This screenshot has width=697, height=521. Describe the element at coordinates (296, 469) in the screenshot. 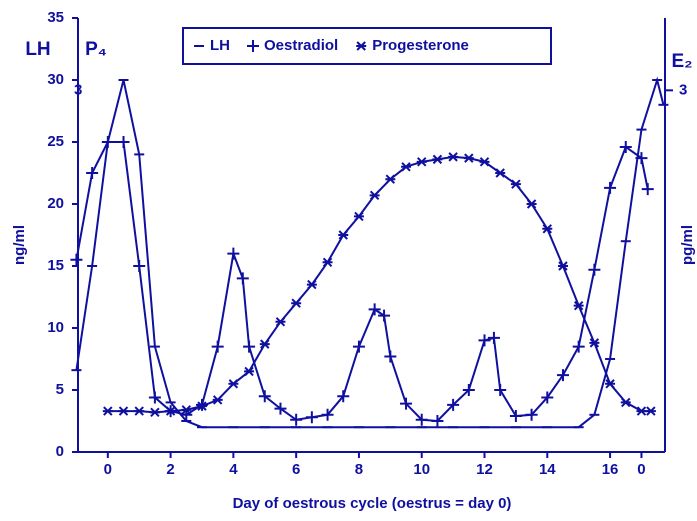

I see `x-tick-label: 6` at that location.